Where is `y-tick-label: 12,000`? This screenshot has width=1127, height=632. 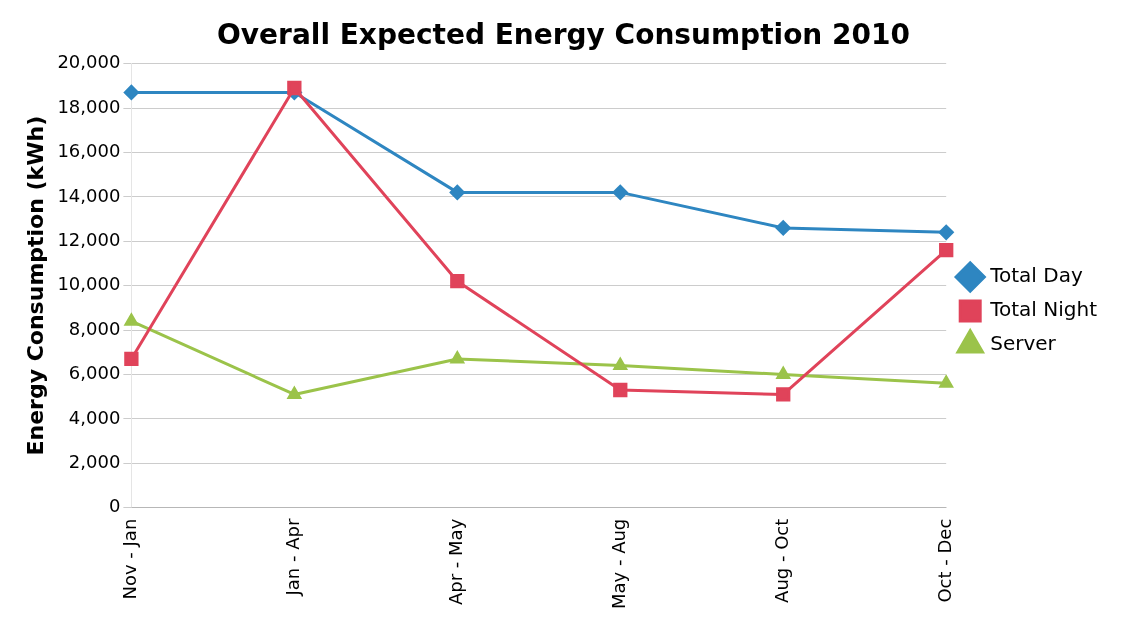 y-tick-label: 12,000 is located at coordinates (89, 239).